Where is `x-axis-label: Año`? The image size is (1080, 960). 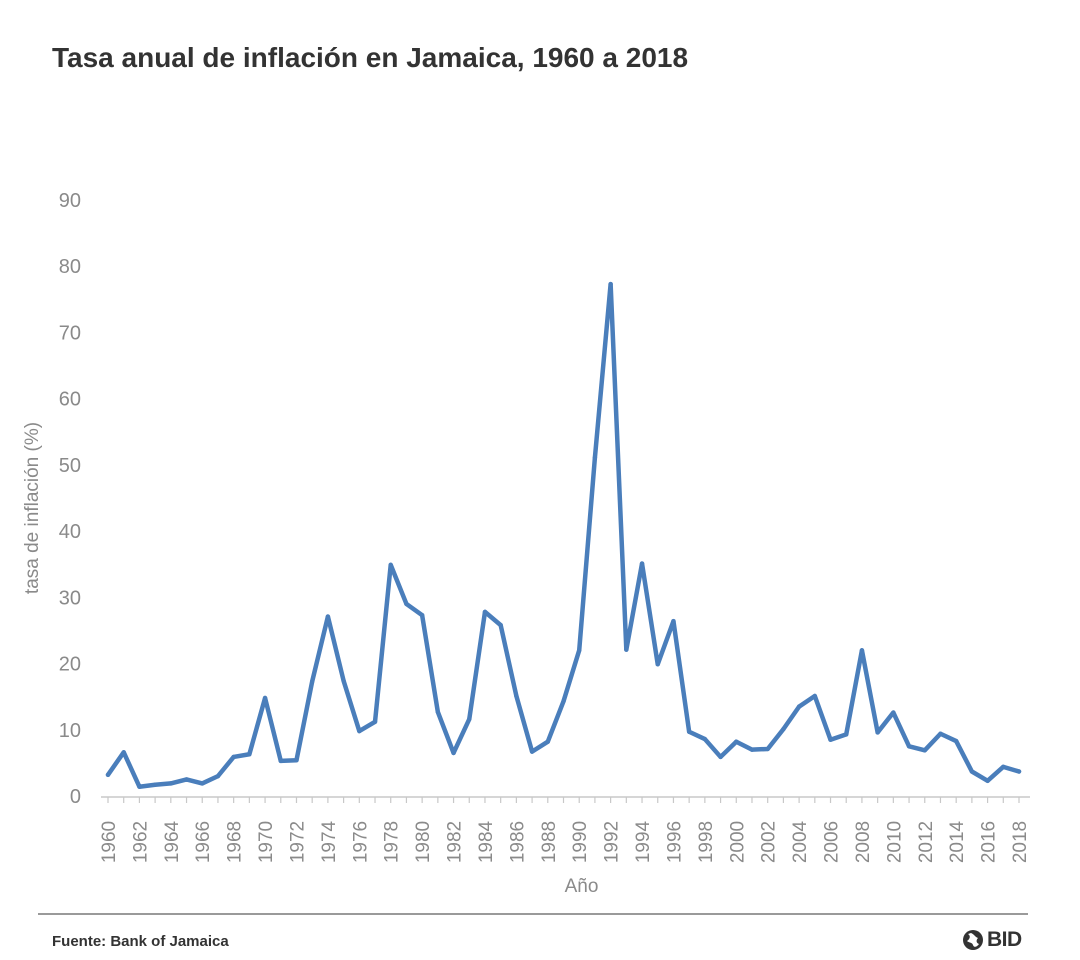
x-axis-label: Año is located at coordinates (582, 886).